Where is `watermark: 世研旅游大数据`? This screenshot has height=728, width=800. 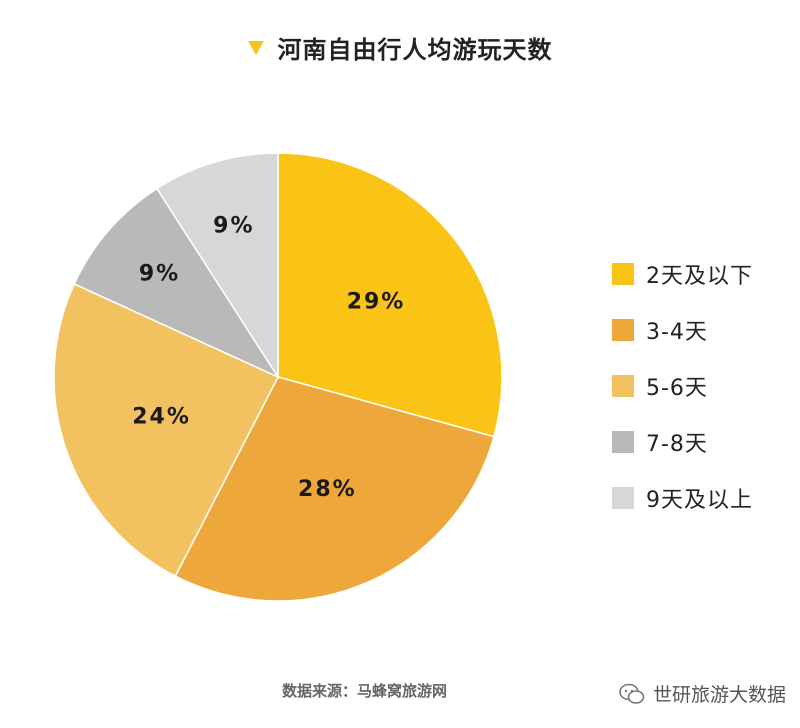
watermark: 世研旅游大数据 is located at coordinates (702, 693).